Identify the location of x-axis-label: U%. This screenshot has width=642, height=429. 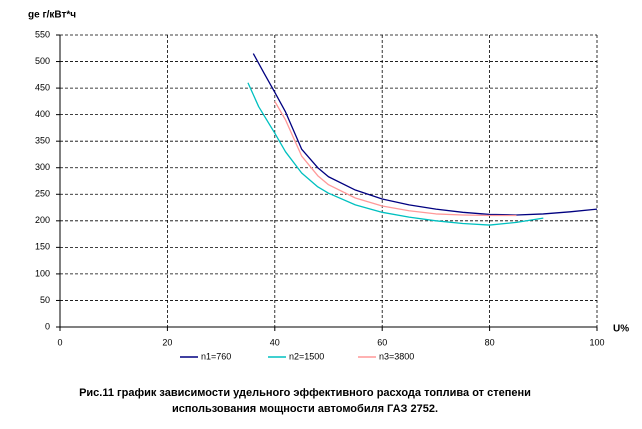
(621, 329).